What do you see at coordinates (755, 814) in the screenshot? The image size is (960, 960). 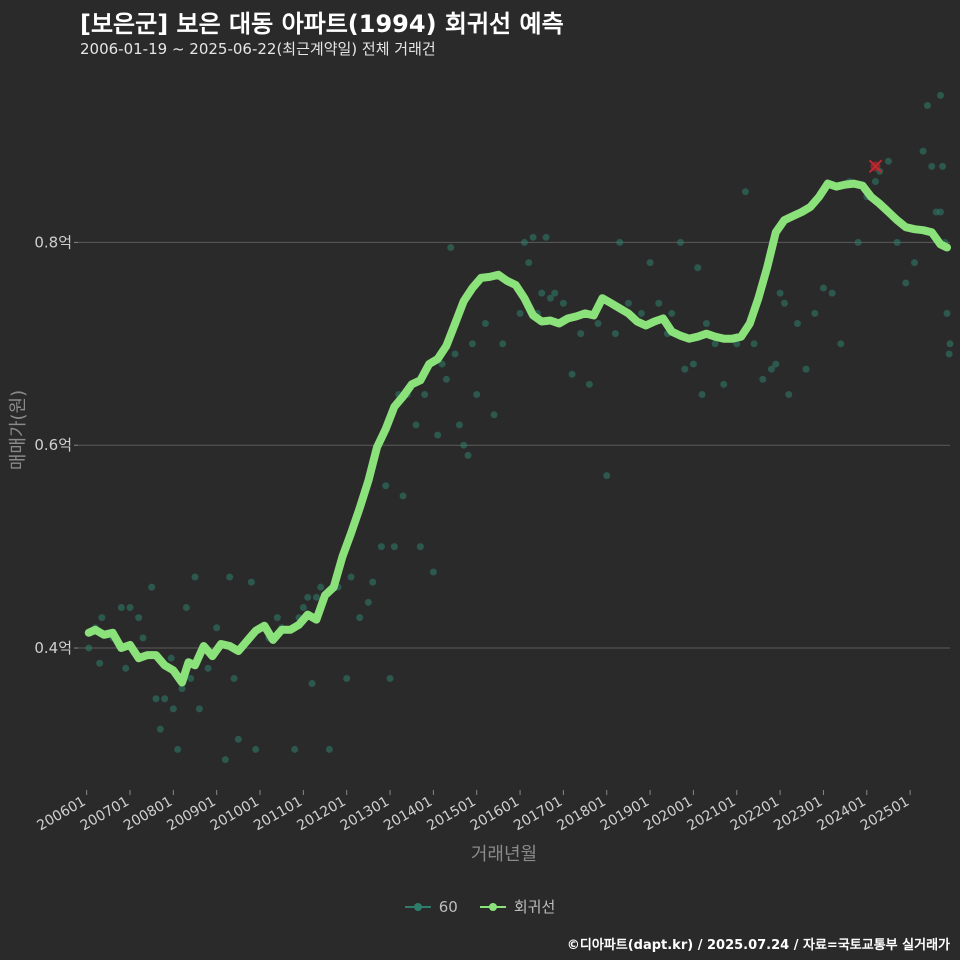 I see `x-tick-label: 202201` at bounding box center [755, 814].